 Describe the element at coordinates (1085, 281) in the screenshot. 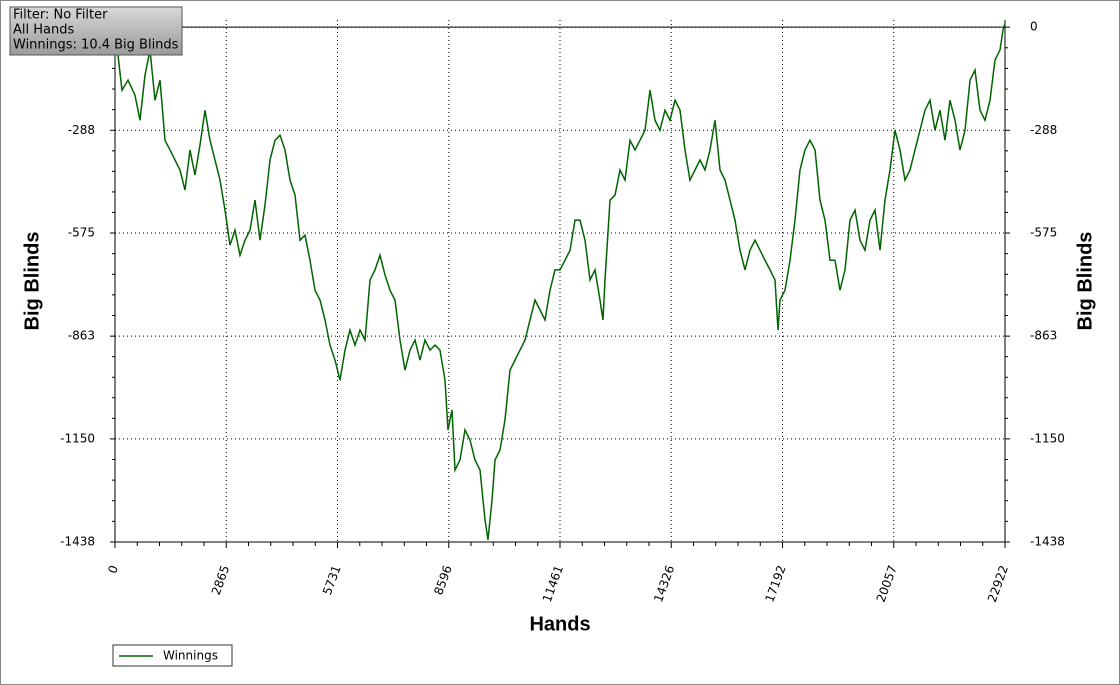

I see `y2-axis-label: Big Blinds` at that location.